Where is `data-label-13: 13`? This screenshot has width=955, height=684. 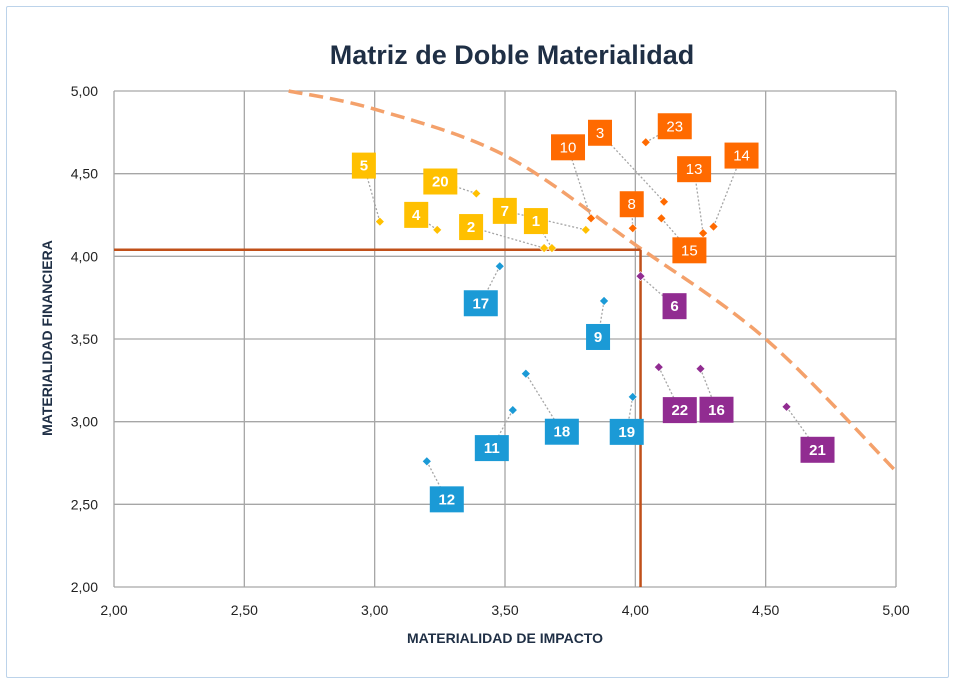
data-label-13: 13 is located at coordinates (694, 169).